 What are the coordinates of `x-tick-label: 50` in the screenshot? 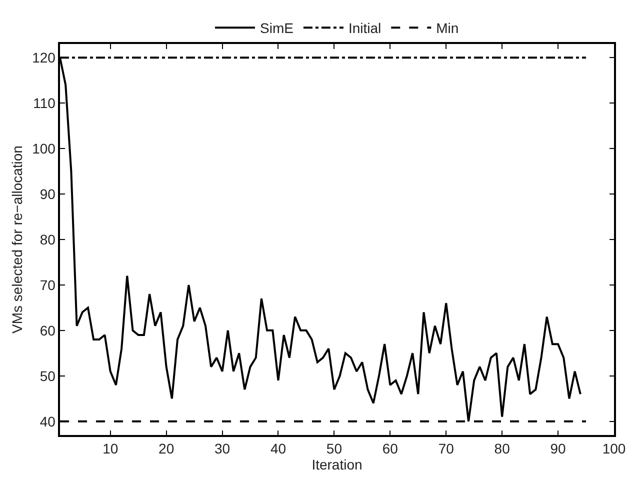 It's located at (334, 448).